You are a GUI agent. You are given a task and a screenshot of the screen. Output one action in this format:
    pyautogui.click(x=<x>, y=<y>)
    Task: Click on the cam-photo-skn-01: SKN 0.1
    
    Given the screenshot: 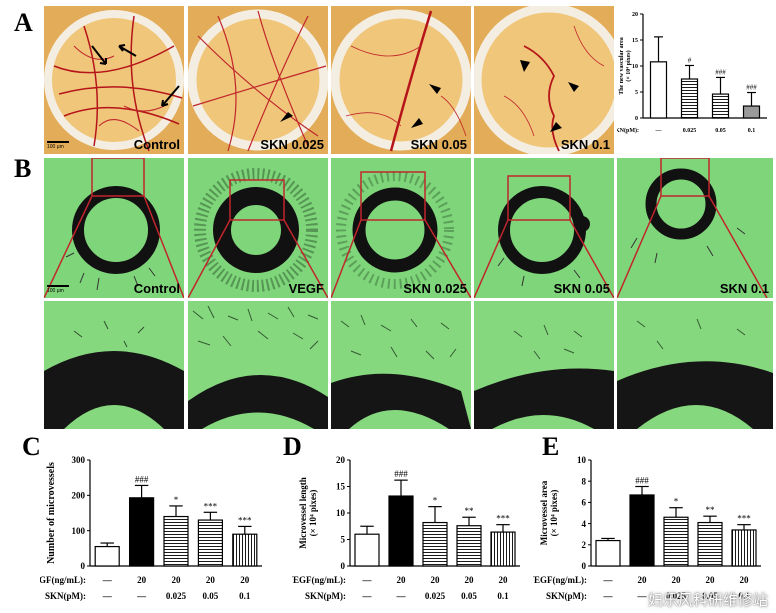 What is the action you would take?
    pyautogui.click(x=544, y=80)
    